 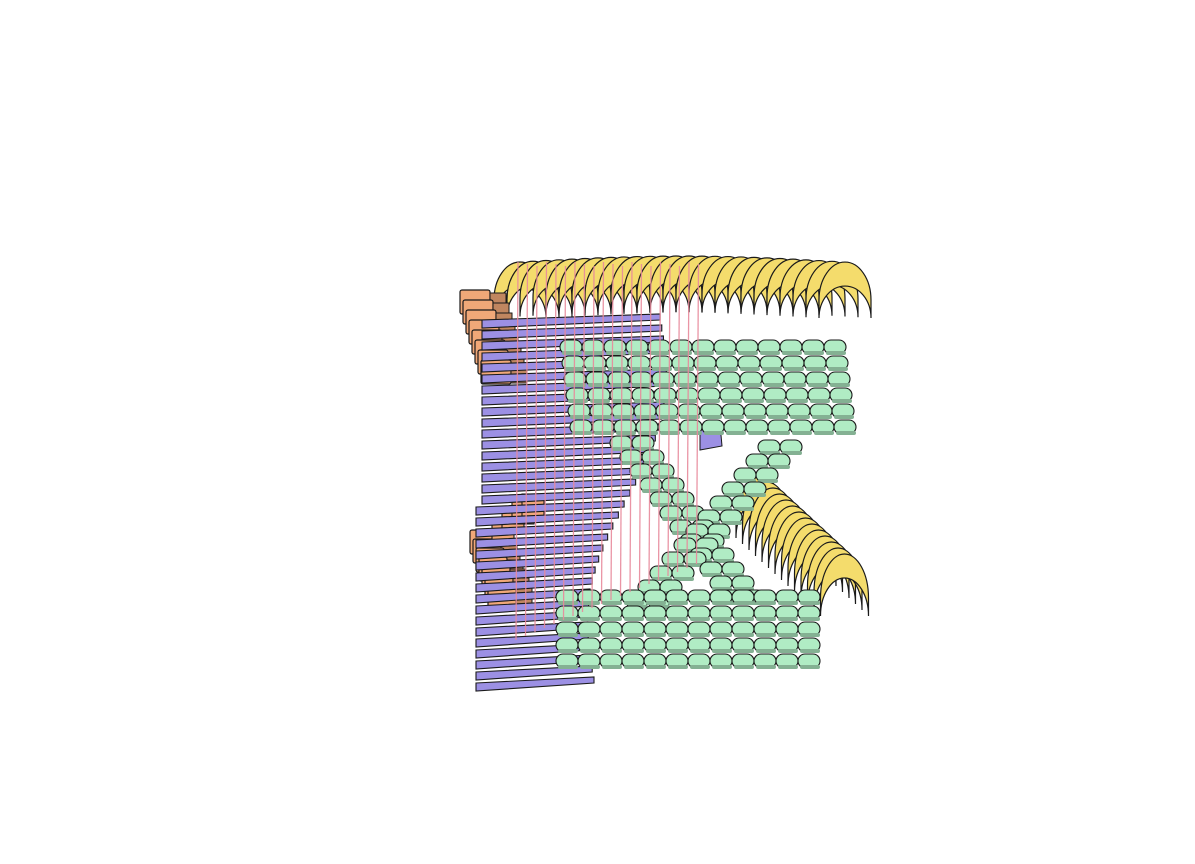 I want to click on mint-tile-3-shadow, so click(x=638, y=353).